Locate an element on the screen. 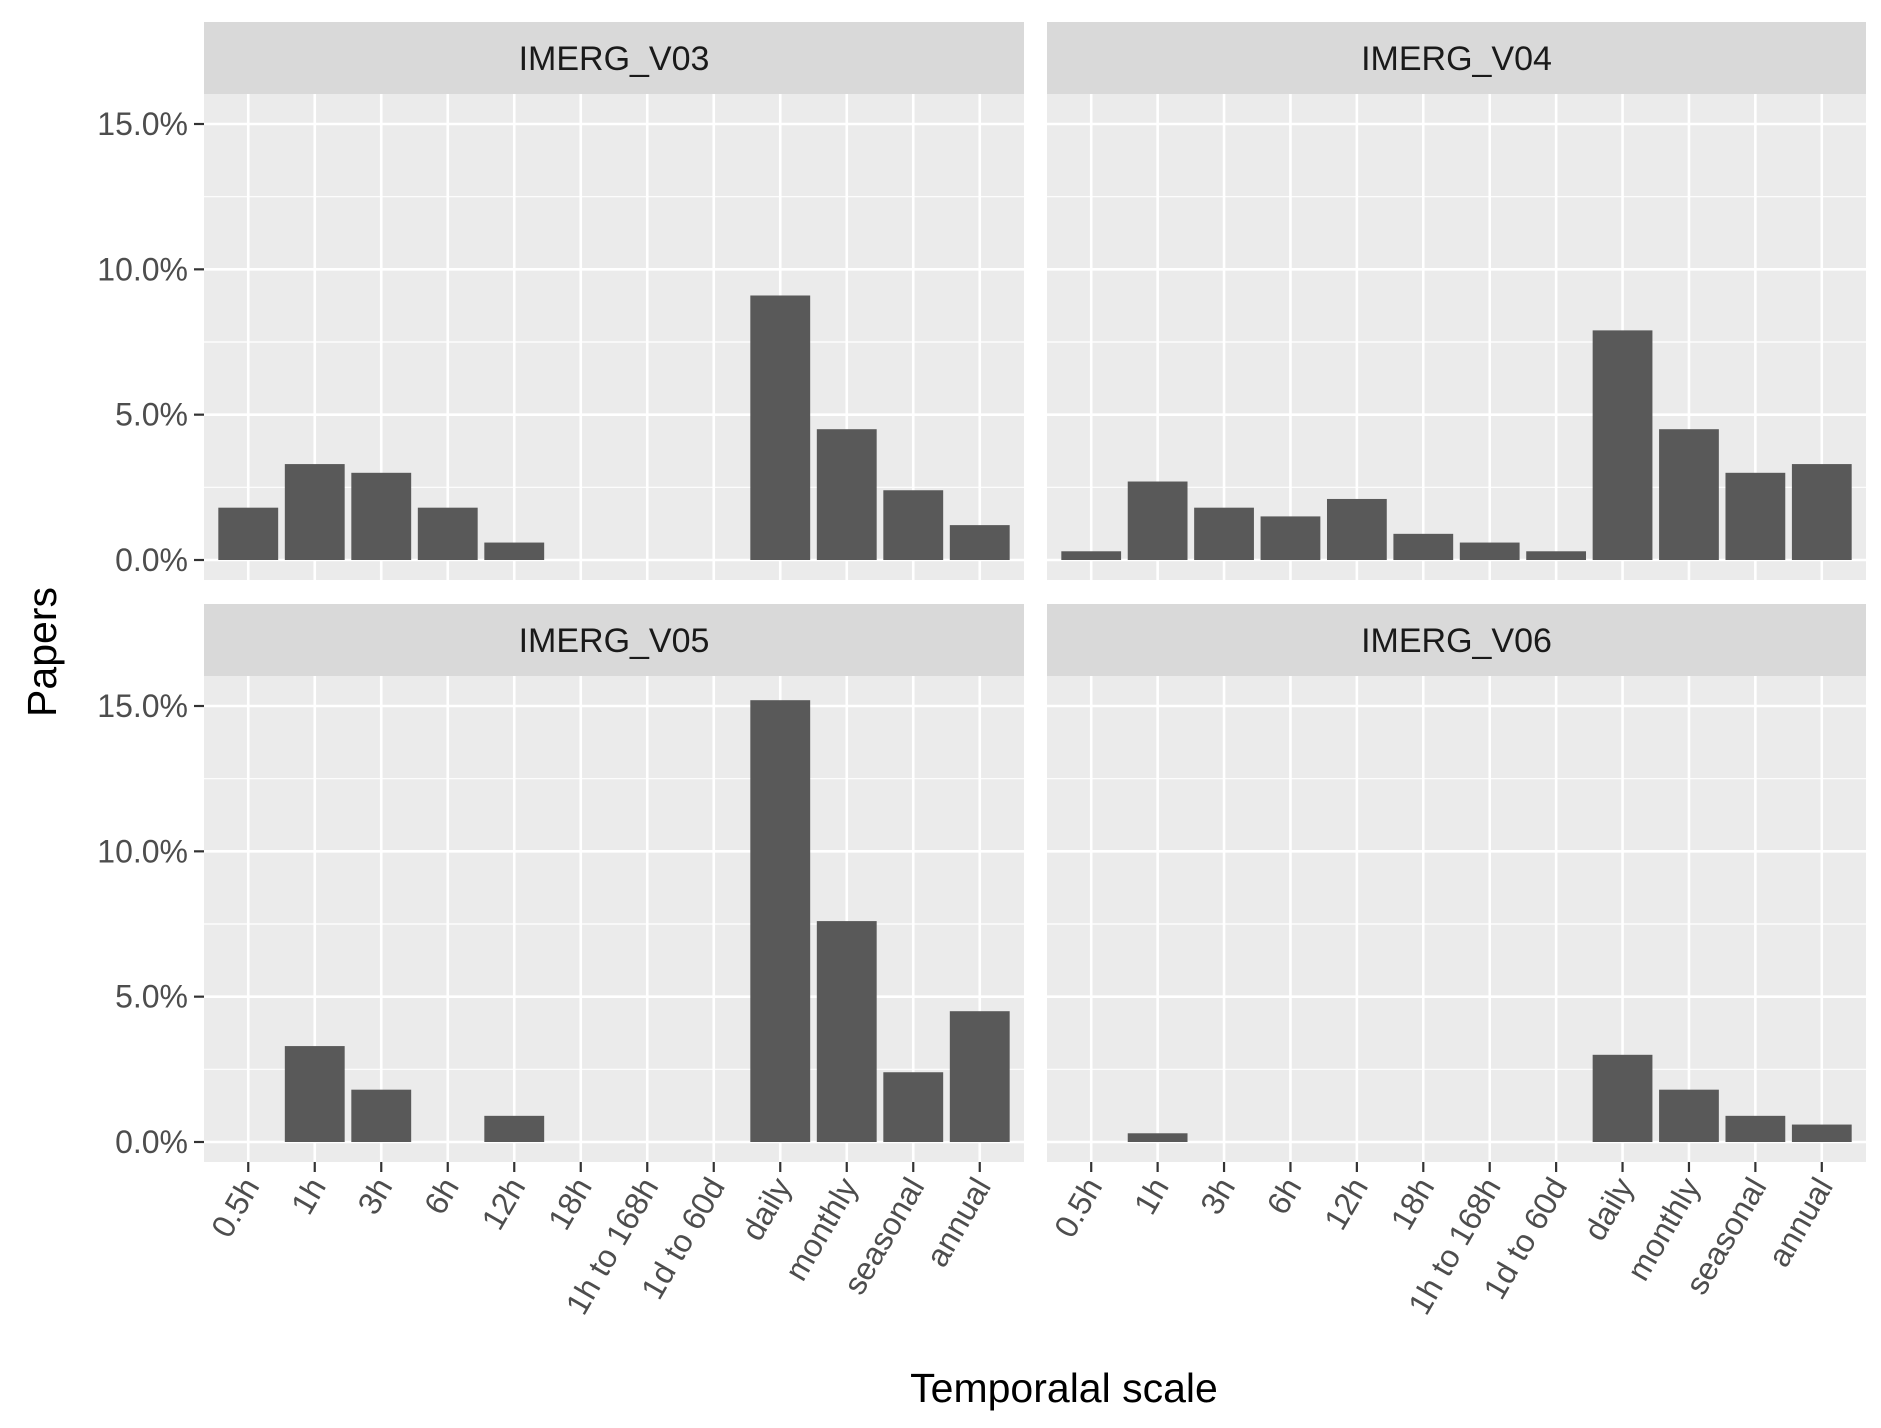 This screenshot has width=1881, height=1428. facet-title: IMERG_V06 is located at coordinates (1456, 641).